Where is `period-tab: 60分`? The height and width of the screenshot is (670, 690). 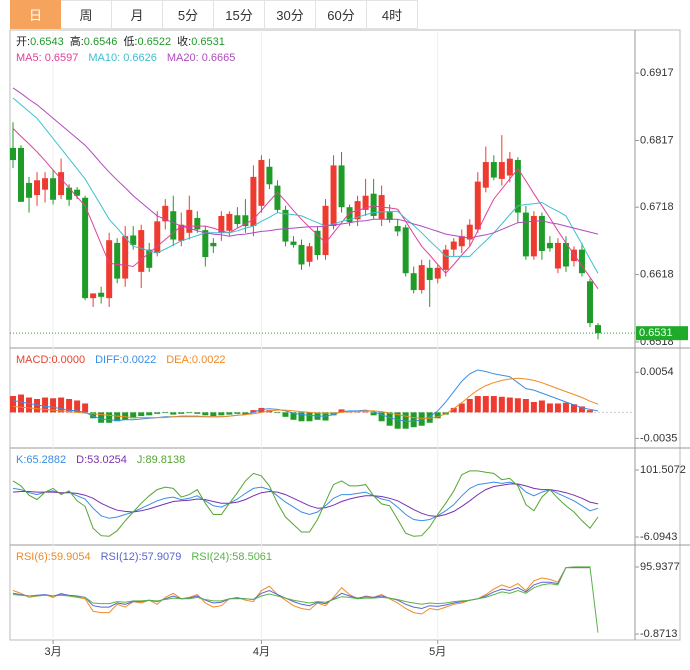
period-tab: 60分 is located at coordinates (341, 14).